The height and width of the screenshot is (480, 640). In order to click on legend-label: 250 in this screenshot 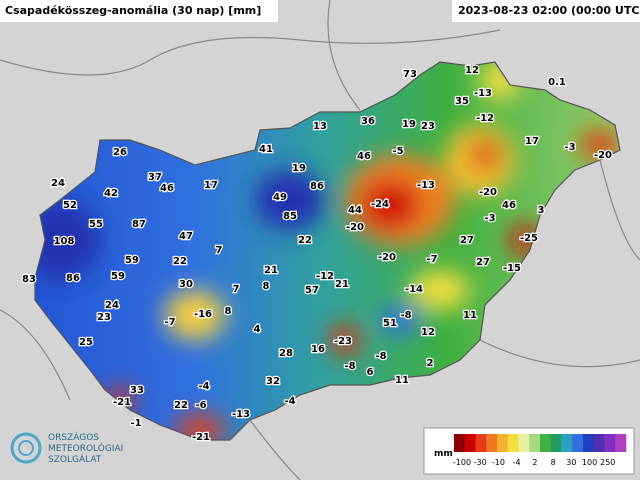, I will do `click(607, 462)`.